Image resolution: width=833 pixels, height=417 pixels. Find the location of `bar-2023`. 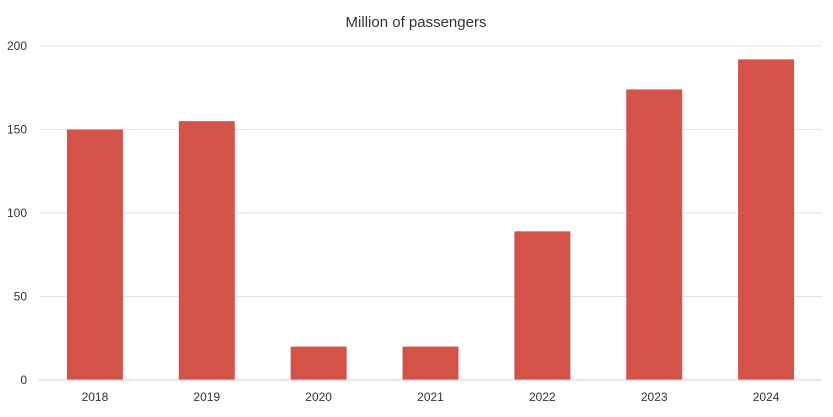

bar-2023 is located at coordinates (654, 235).